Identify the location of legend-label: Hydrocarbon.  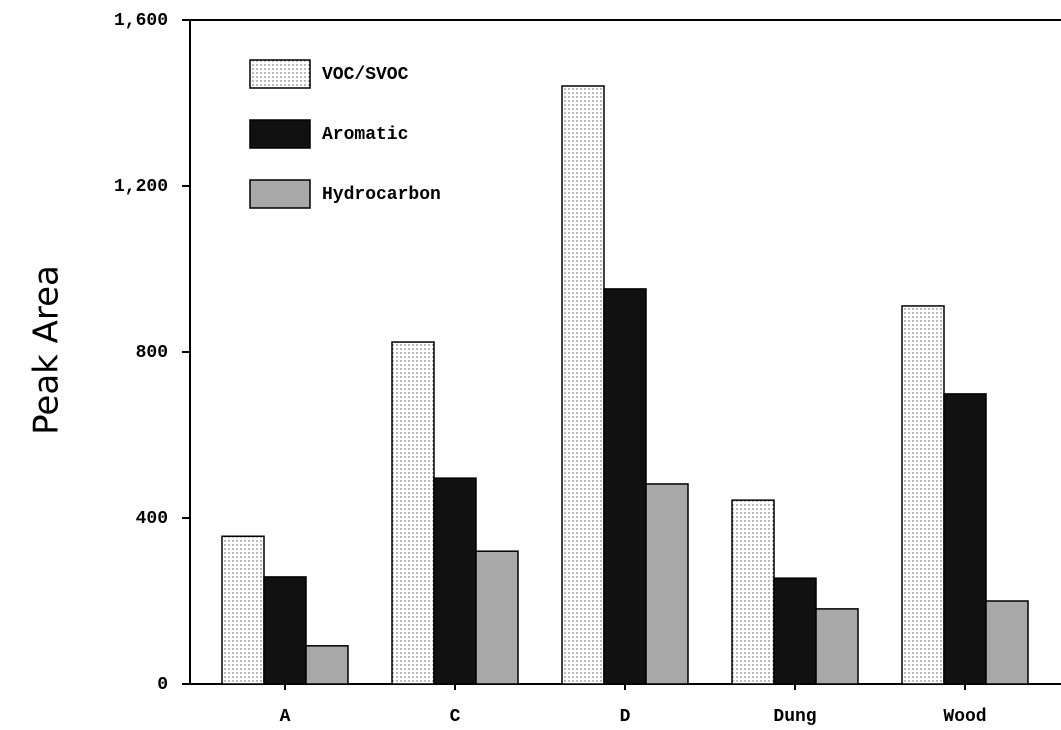
(381, 195).